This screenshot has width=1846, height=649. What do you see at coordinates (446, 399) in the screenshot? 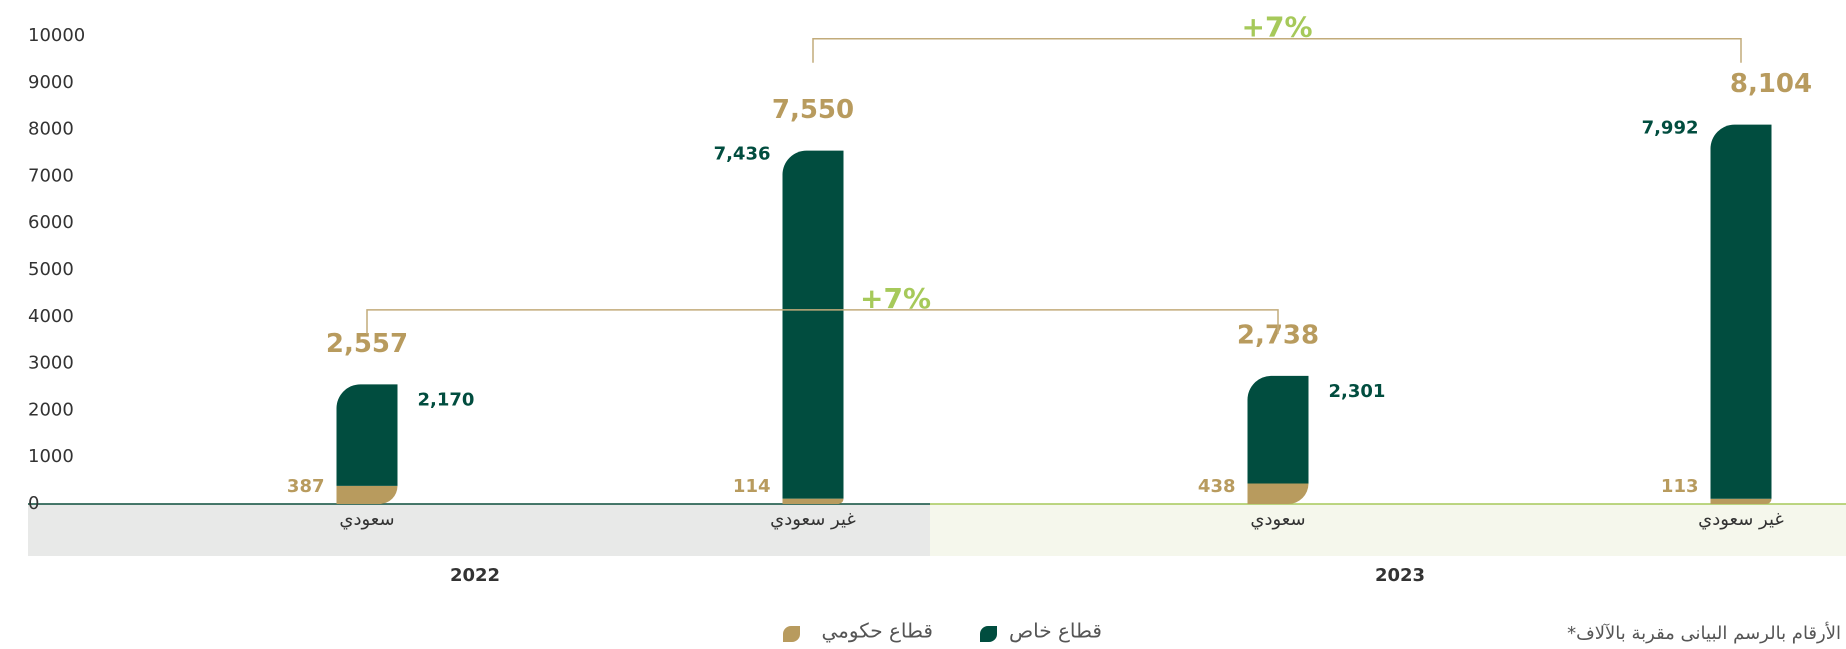
I see `value-label: 2,170` at bounding box center [446, 399].